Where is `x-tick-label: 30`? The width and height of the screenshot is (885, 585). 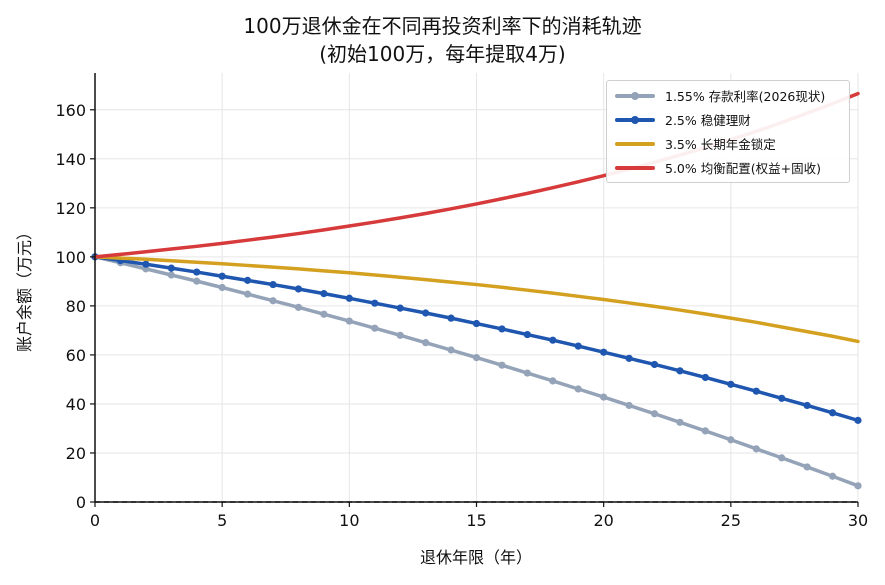 x-tick-label: 30 is located at coordinates (858, 520).